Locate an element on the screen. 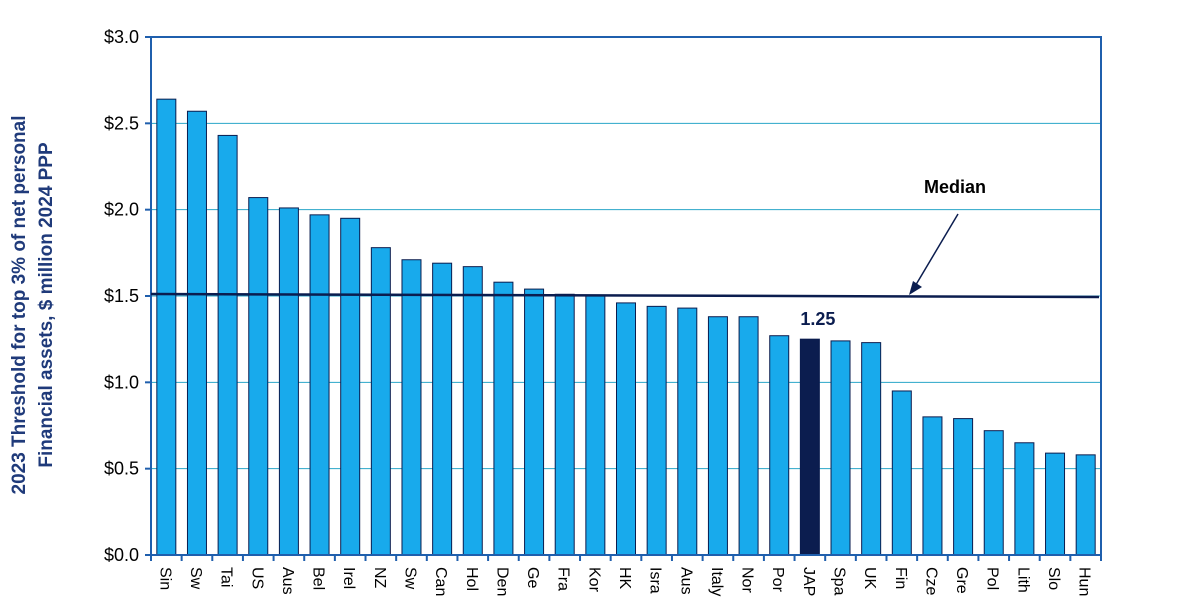 This screenshot has width=1200, height=600. x-tick-label: Irel is located at coordinates (348, 578).